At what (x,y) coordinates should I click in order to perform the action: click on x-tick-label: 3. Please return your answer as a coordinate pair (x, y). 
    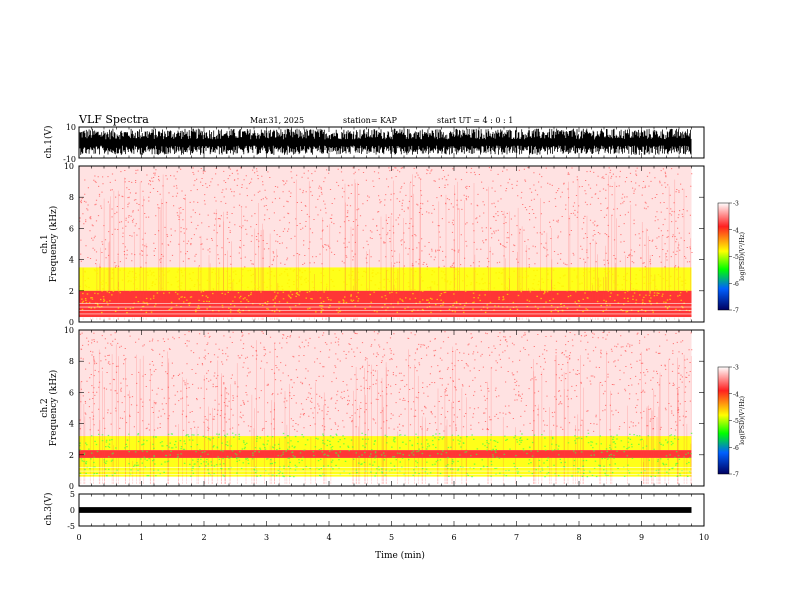
    Looking at the image, I should click on (266, 537).